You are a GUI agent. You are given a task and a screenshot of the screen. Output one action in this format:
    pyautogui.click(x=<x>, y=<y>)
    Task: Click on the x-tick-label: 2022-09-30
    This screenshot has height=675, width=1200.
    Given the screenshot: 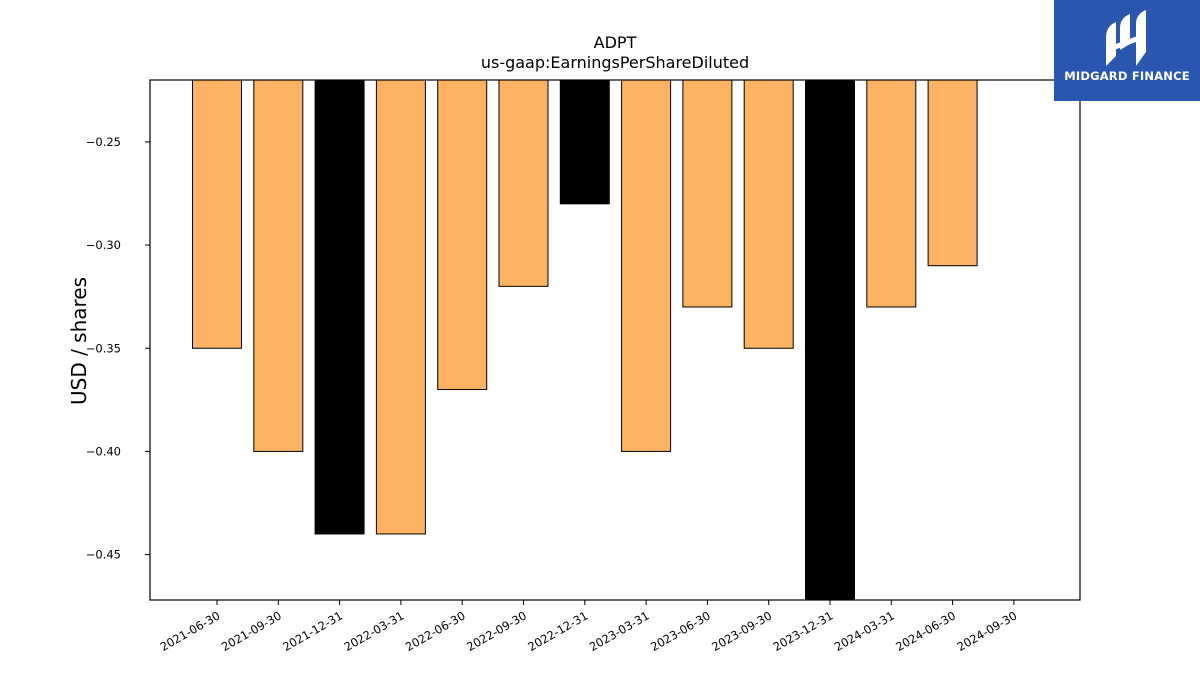 What is the action you would take?
    pyautogui.click(x=496, y=631)
    